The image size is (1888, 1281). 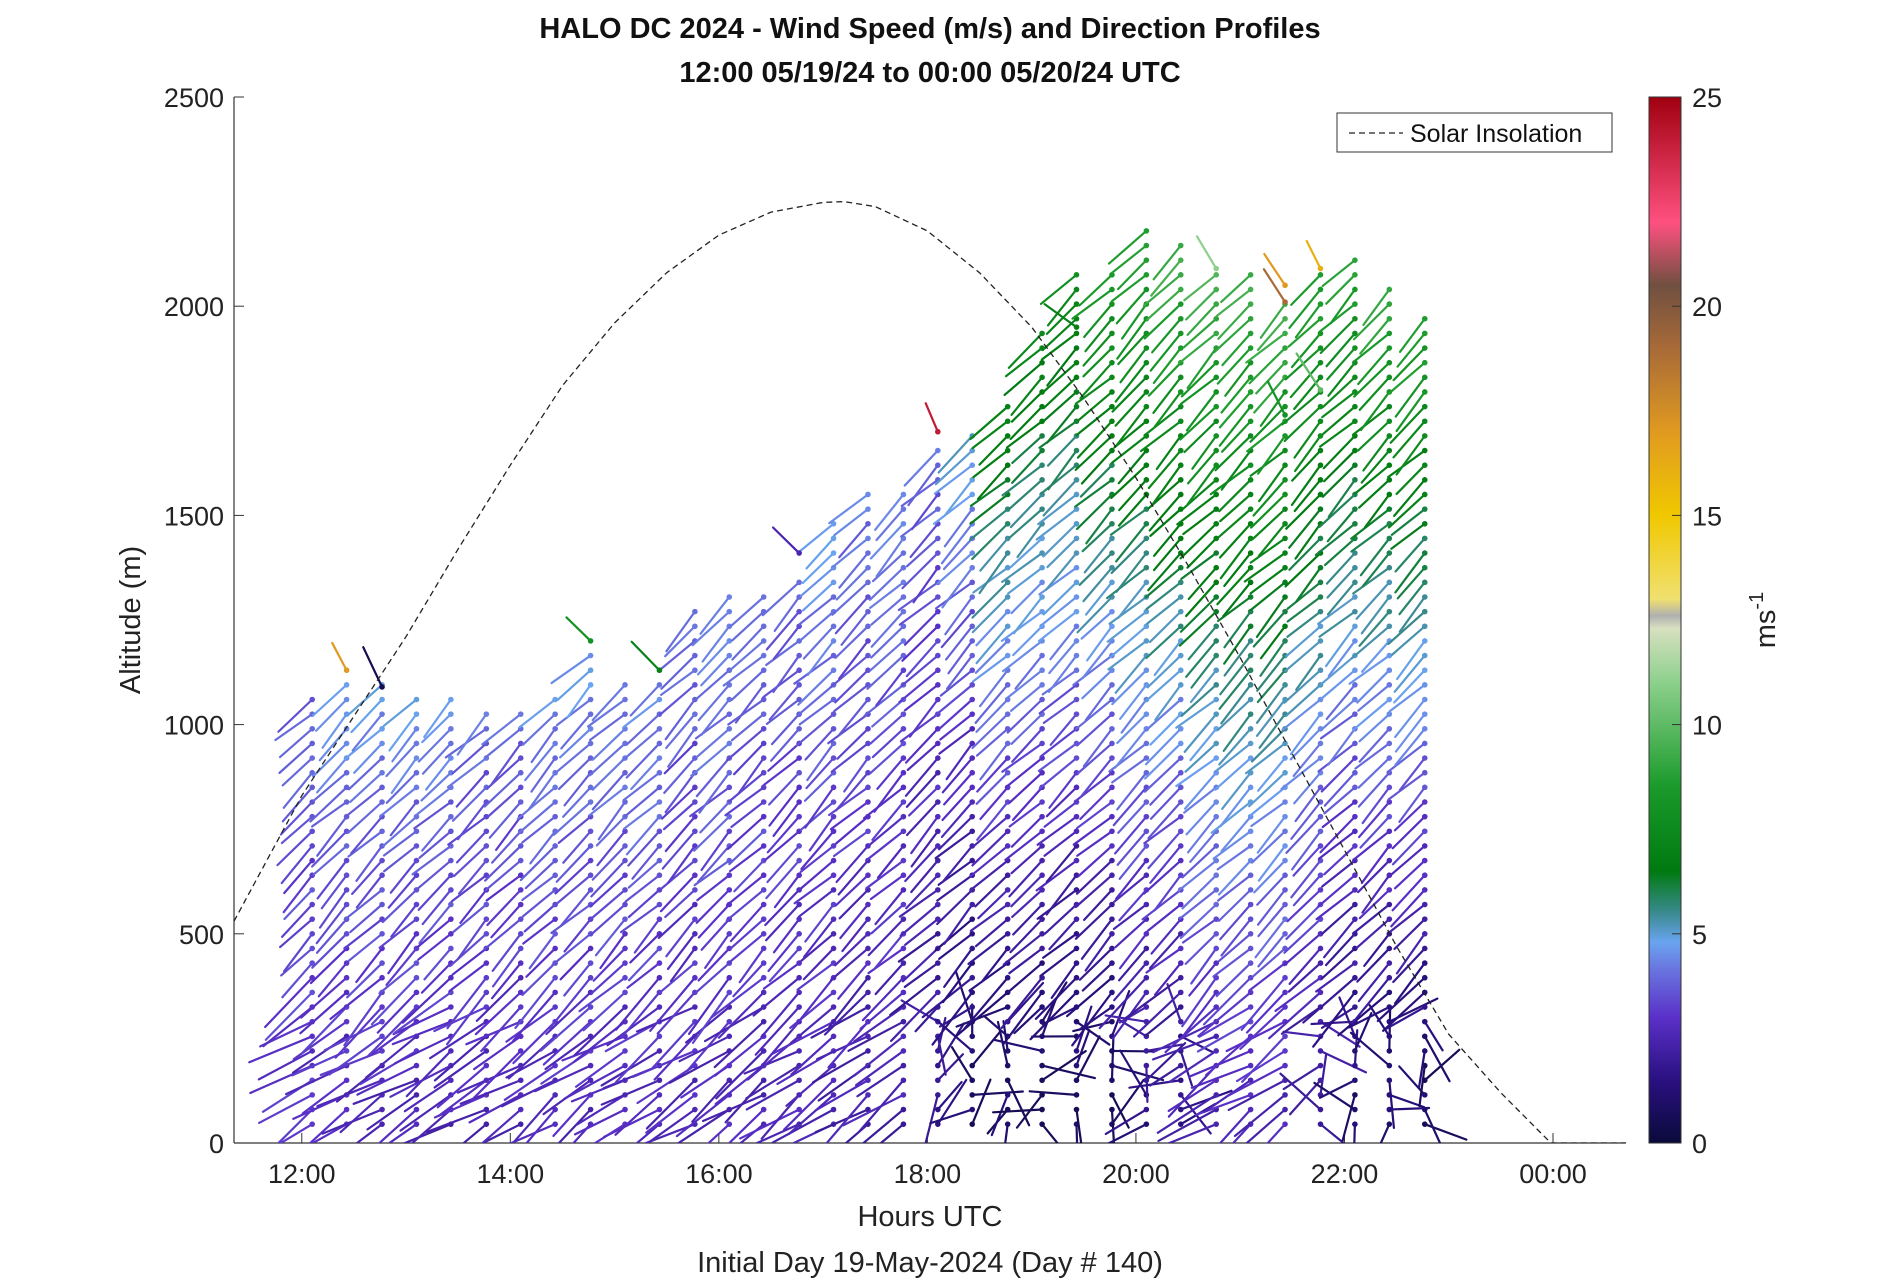 I want to click on colorbar-gradient, so click(x=1665, y=620).